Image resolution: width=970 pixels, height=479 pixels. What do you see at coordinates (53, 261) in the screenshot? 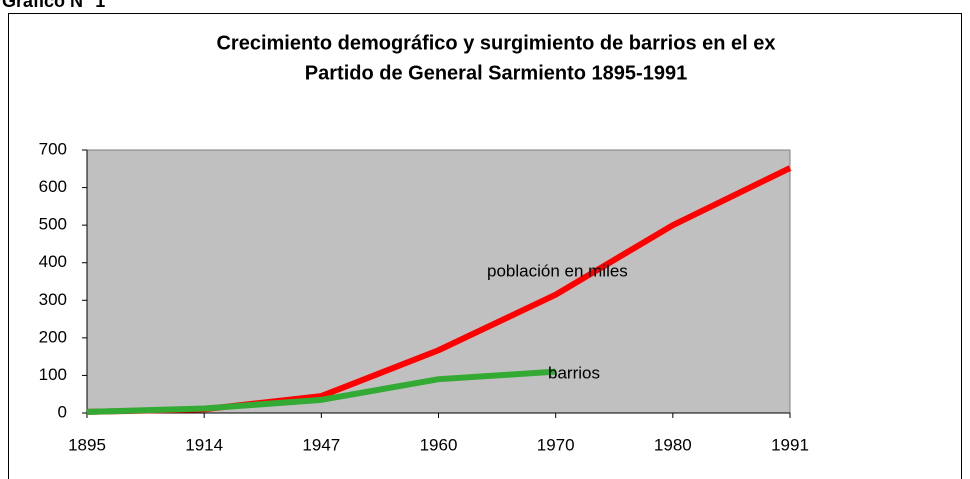
I see `y-tick-label: 400` at bounding box center [53, 261].